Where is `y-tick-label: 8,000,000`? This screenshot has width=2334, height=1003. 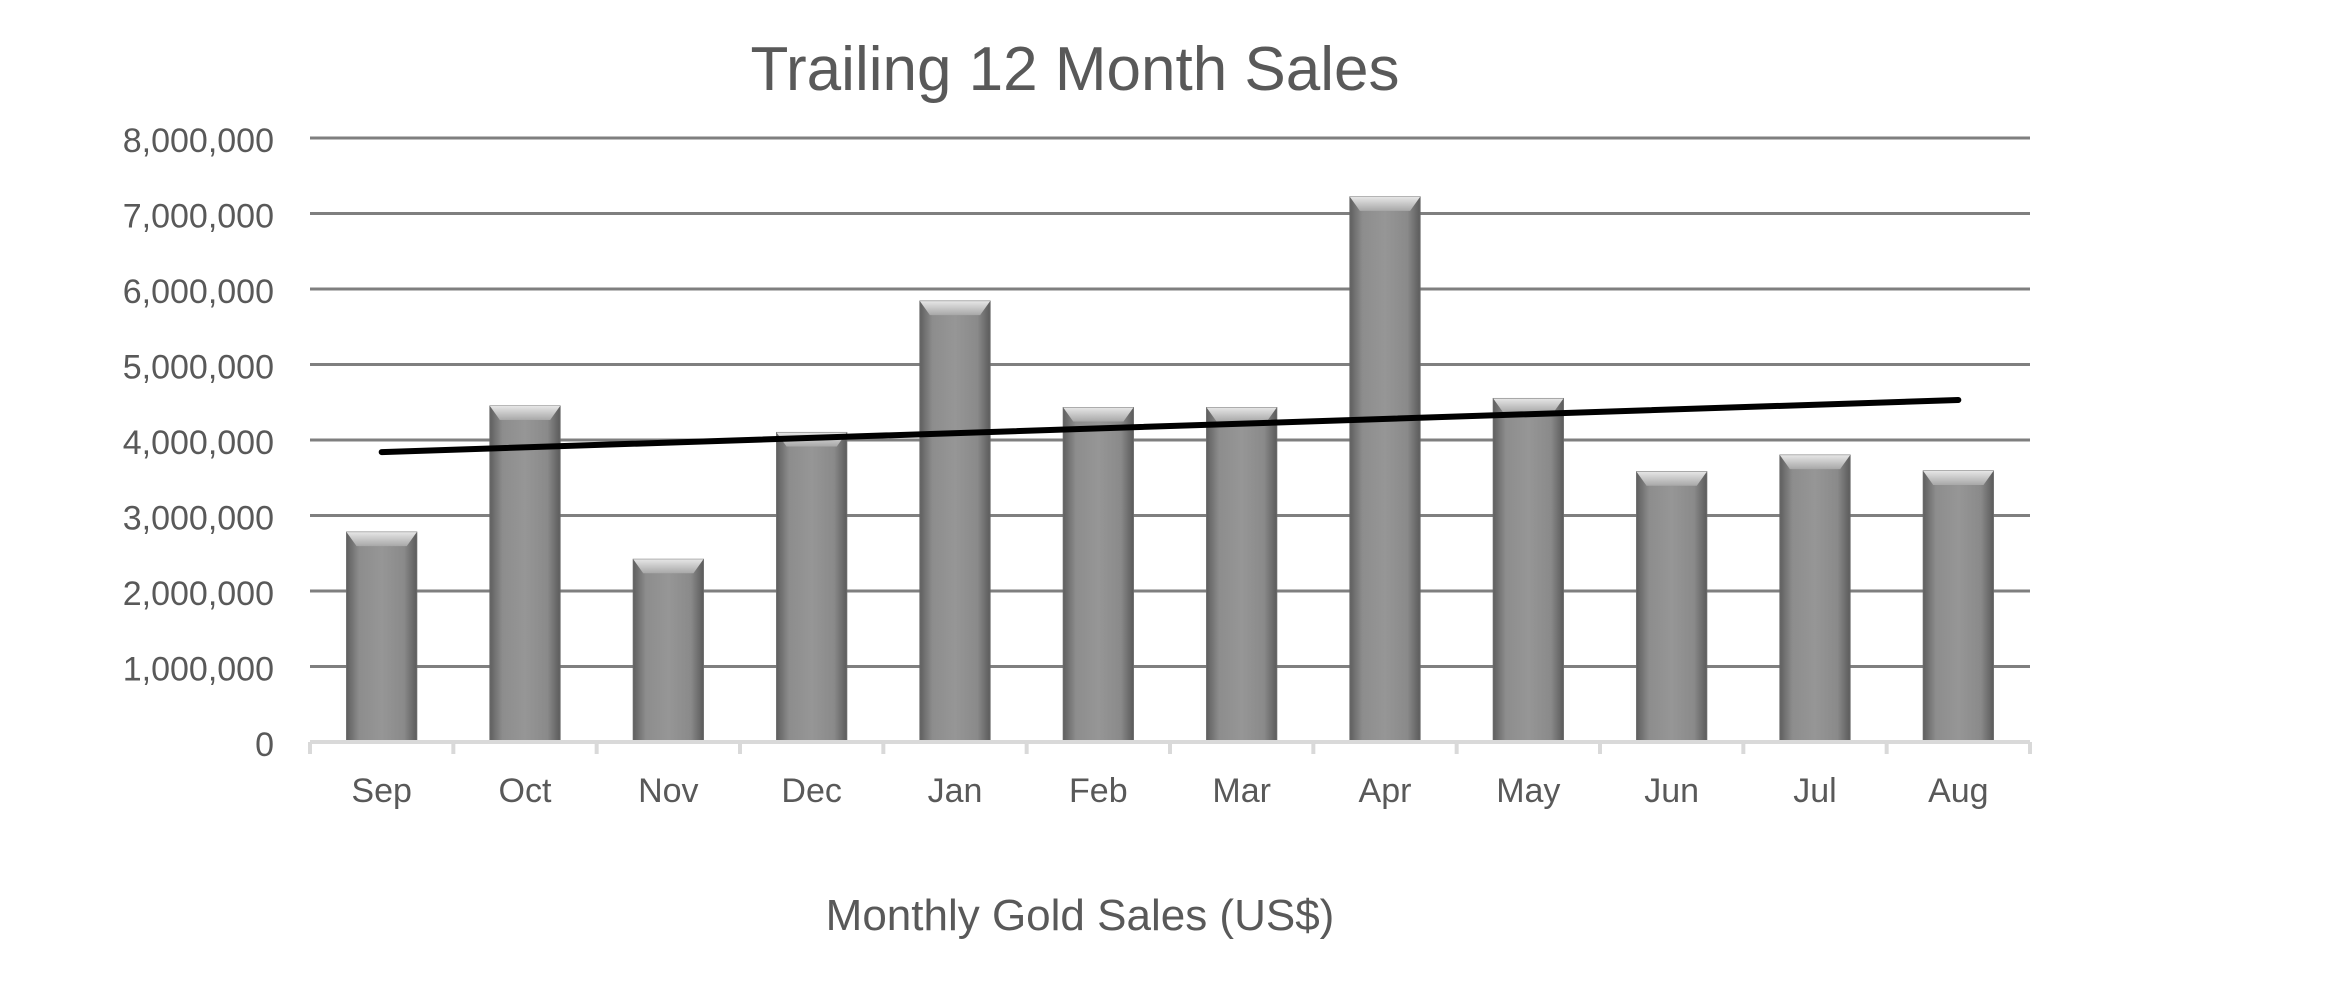 y-tick-label: 8,000,000 is located at coordinates (198, 141).